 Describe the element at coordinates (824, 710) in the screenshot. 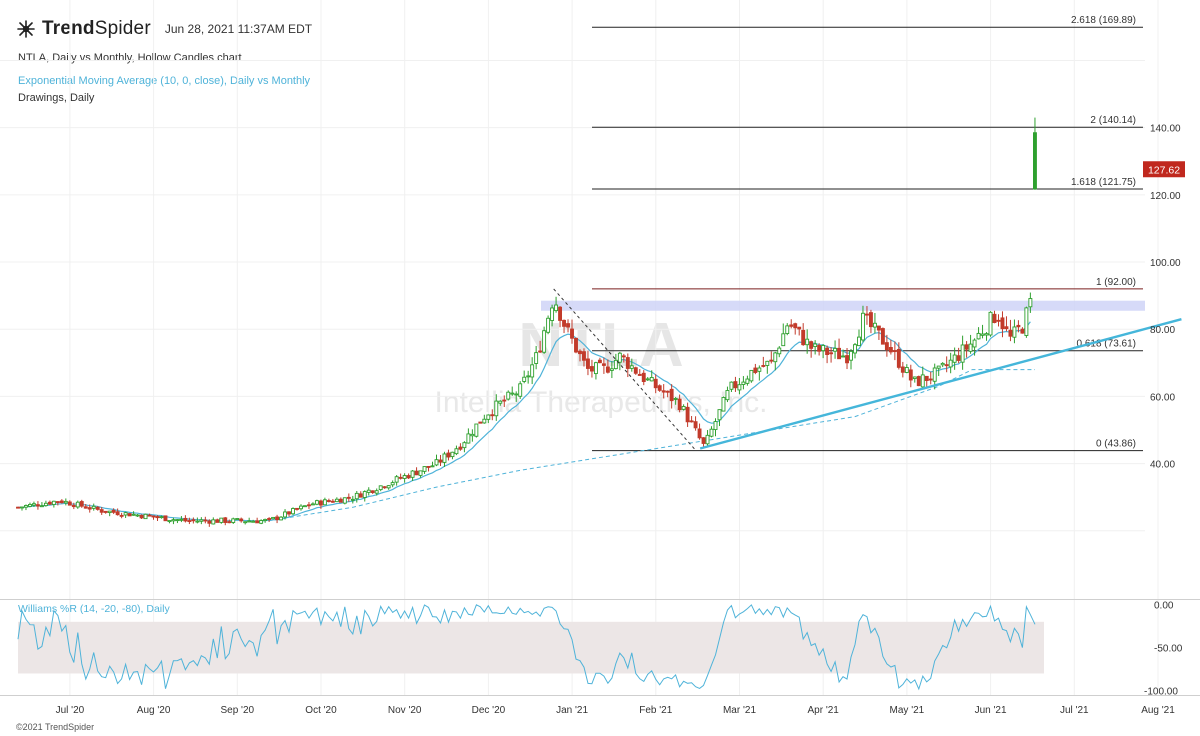

I see `time-tick-label: Apr '21` at that location.